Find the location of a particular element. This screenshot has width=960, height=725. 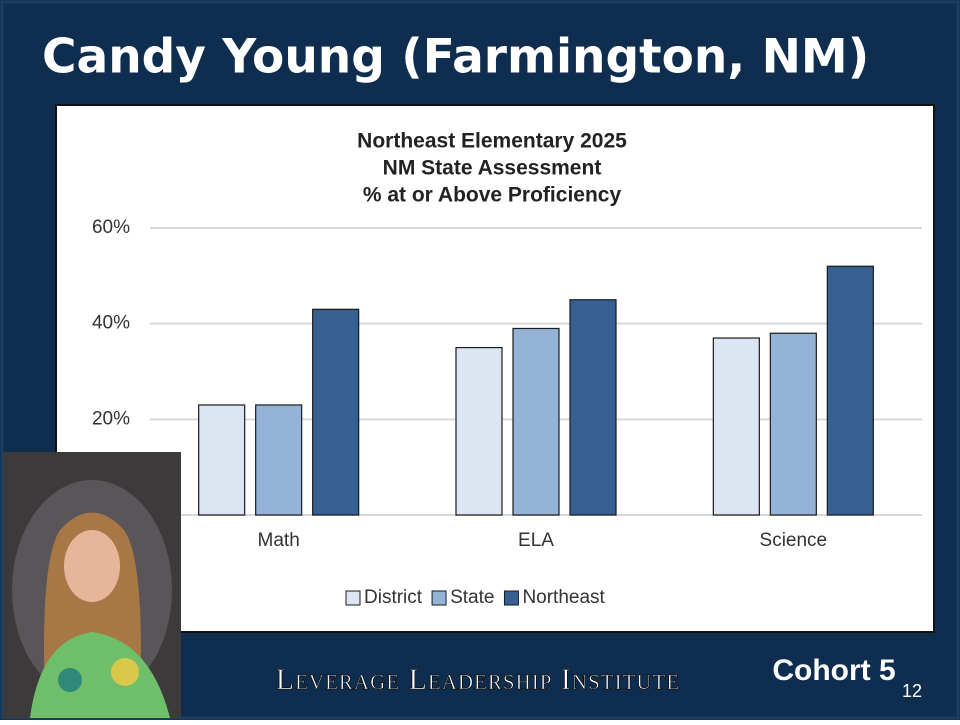

y-tick-label: 60% is located at coordinates (111, 227).